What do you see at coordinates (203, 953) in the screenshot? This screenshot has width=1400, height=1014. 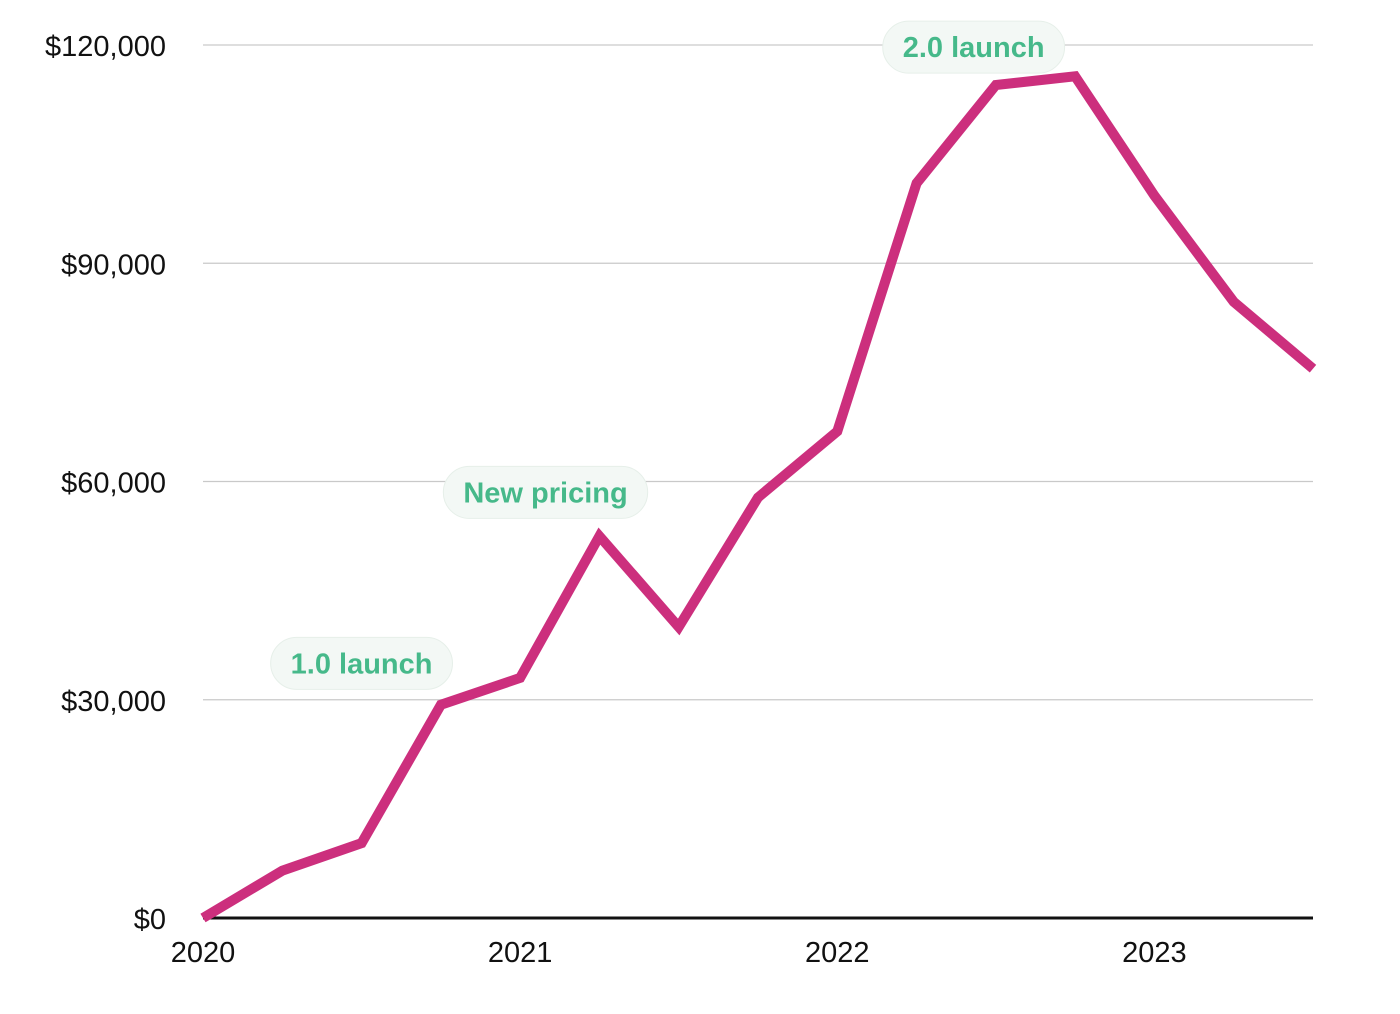 I see `x-tick-label: 2020` at bounding box center [203, 953].